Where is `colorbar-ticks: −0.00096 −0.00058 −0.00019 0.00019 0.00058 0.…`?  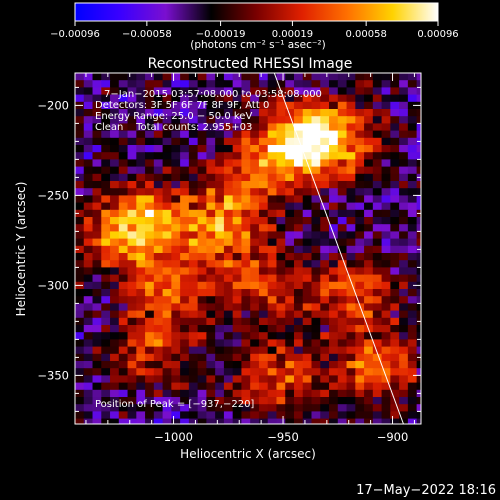
colorbar-ticks: −0.00096 −0.00058 −0.00019 0.00019 0.00058 0.… is located at coordinates (254, 30).